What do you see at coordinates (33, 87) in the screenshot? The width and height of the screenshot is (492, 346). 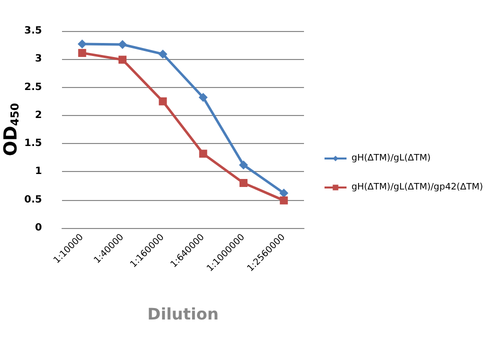 I see `y-tick-label: 2.5` at bounding box center [33, 87].